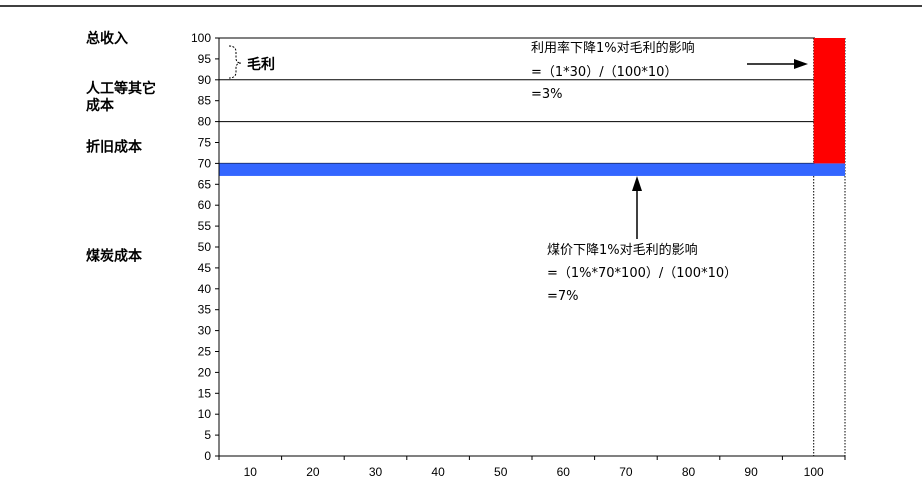 The height and width of the screenshot is (498, 922). Describe the element at coordinates (107, 38) in the screenshot. I see `side-label-0: 总收入` at that location.